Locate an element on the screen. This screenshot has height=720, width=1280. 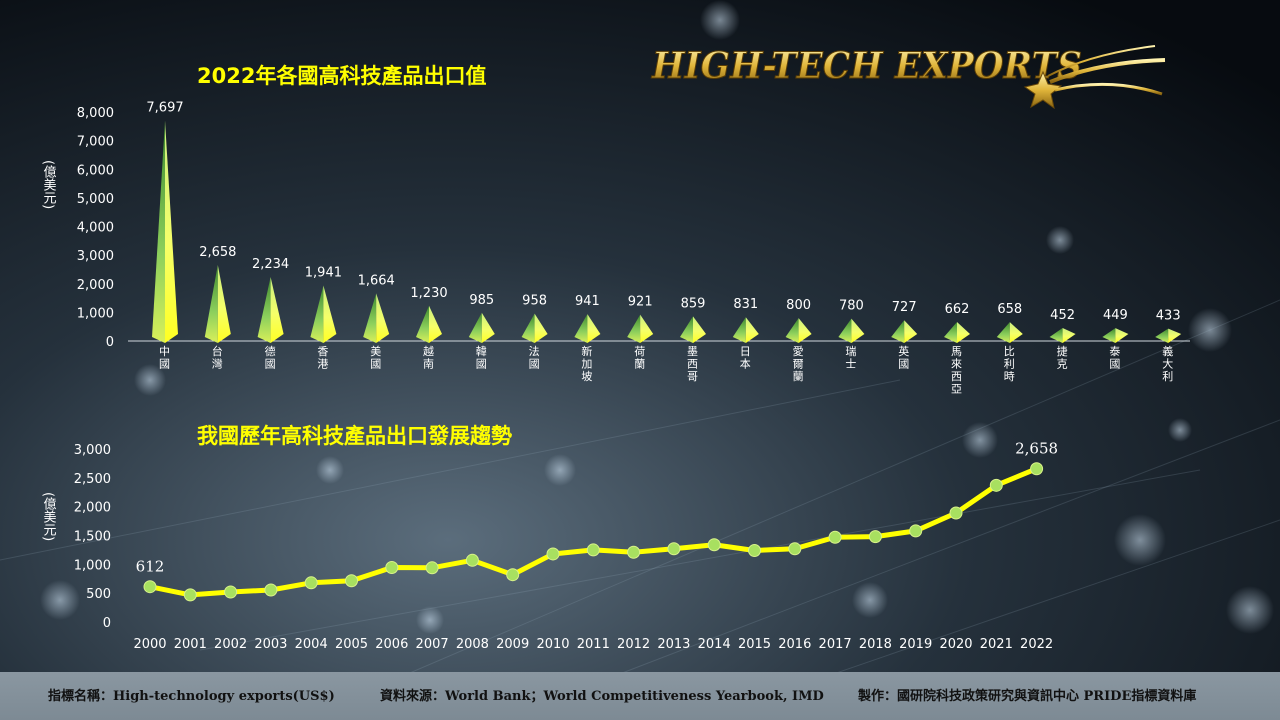
x-tick-label: 2011 is located at coordinates (593, 644).